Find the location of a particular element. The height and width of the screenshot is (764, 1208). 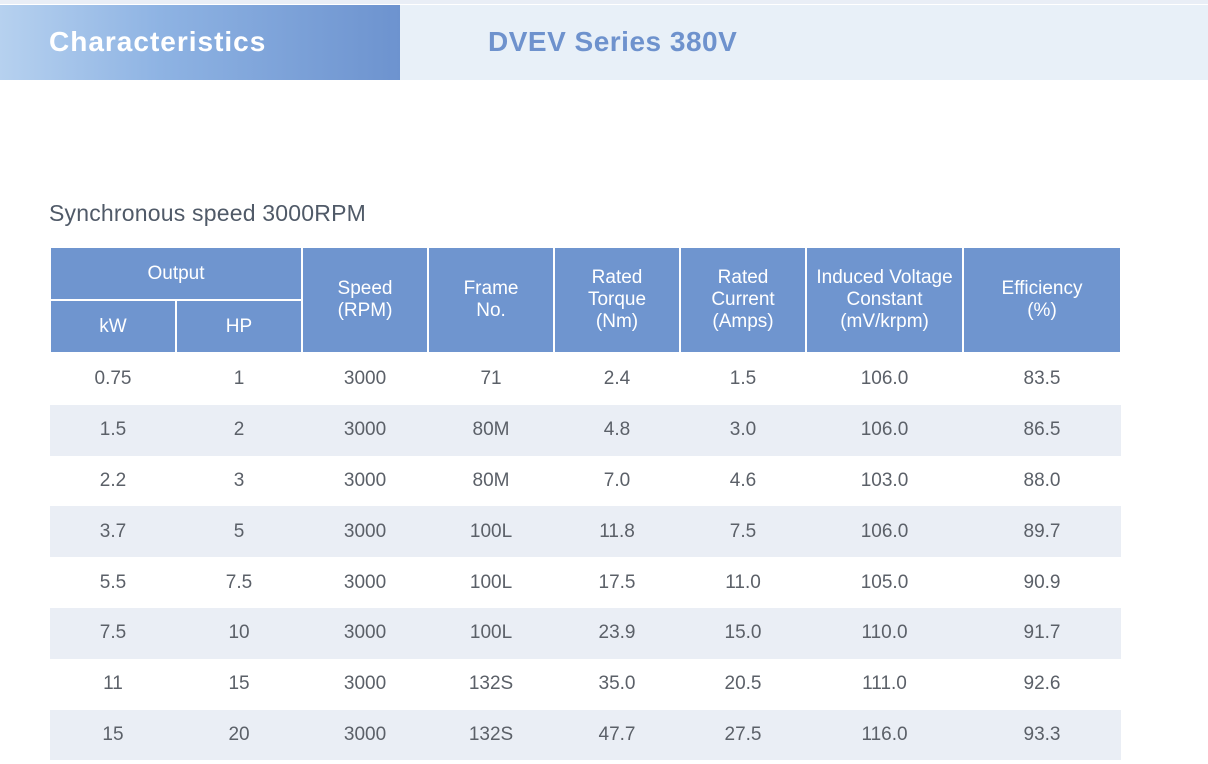

voltage-header-line1: Induced Voltage is located at coordinates (884, 277).